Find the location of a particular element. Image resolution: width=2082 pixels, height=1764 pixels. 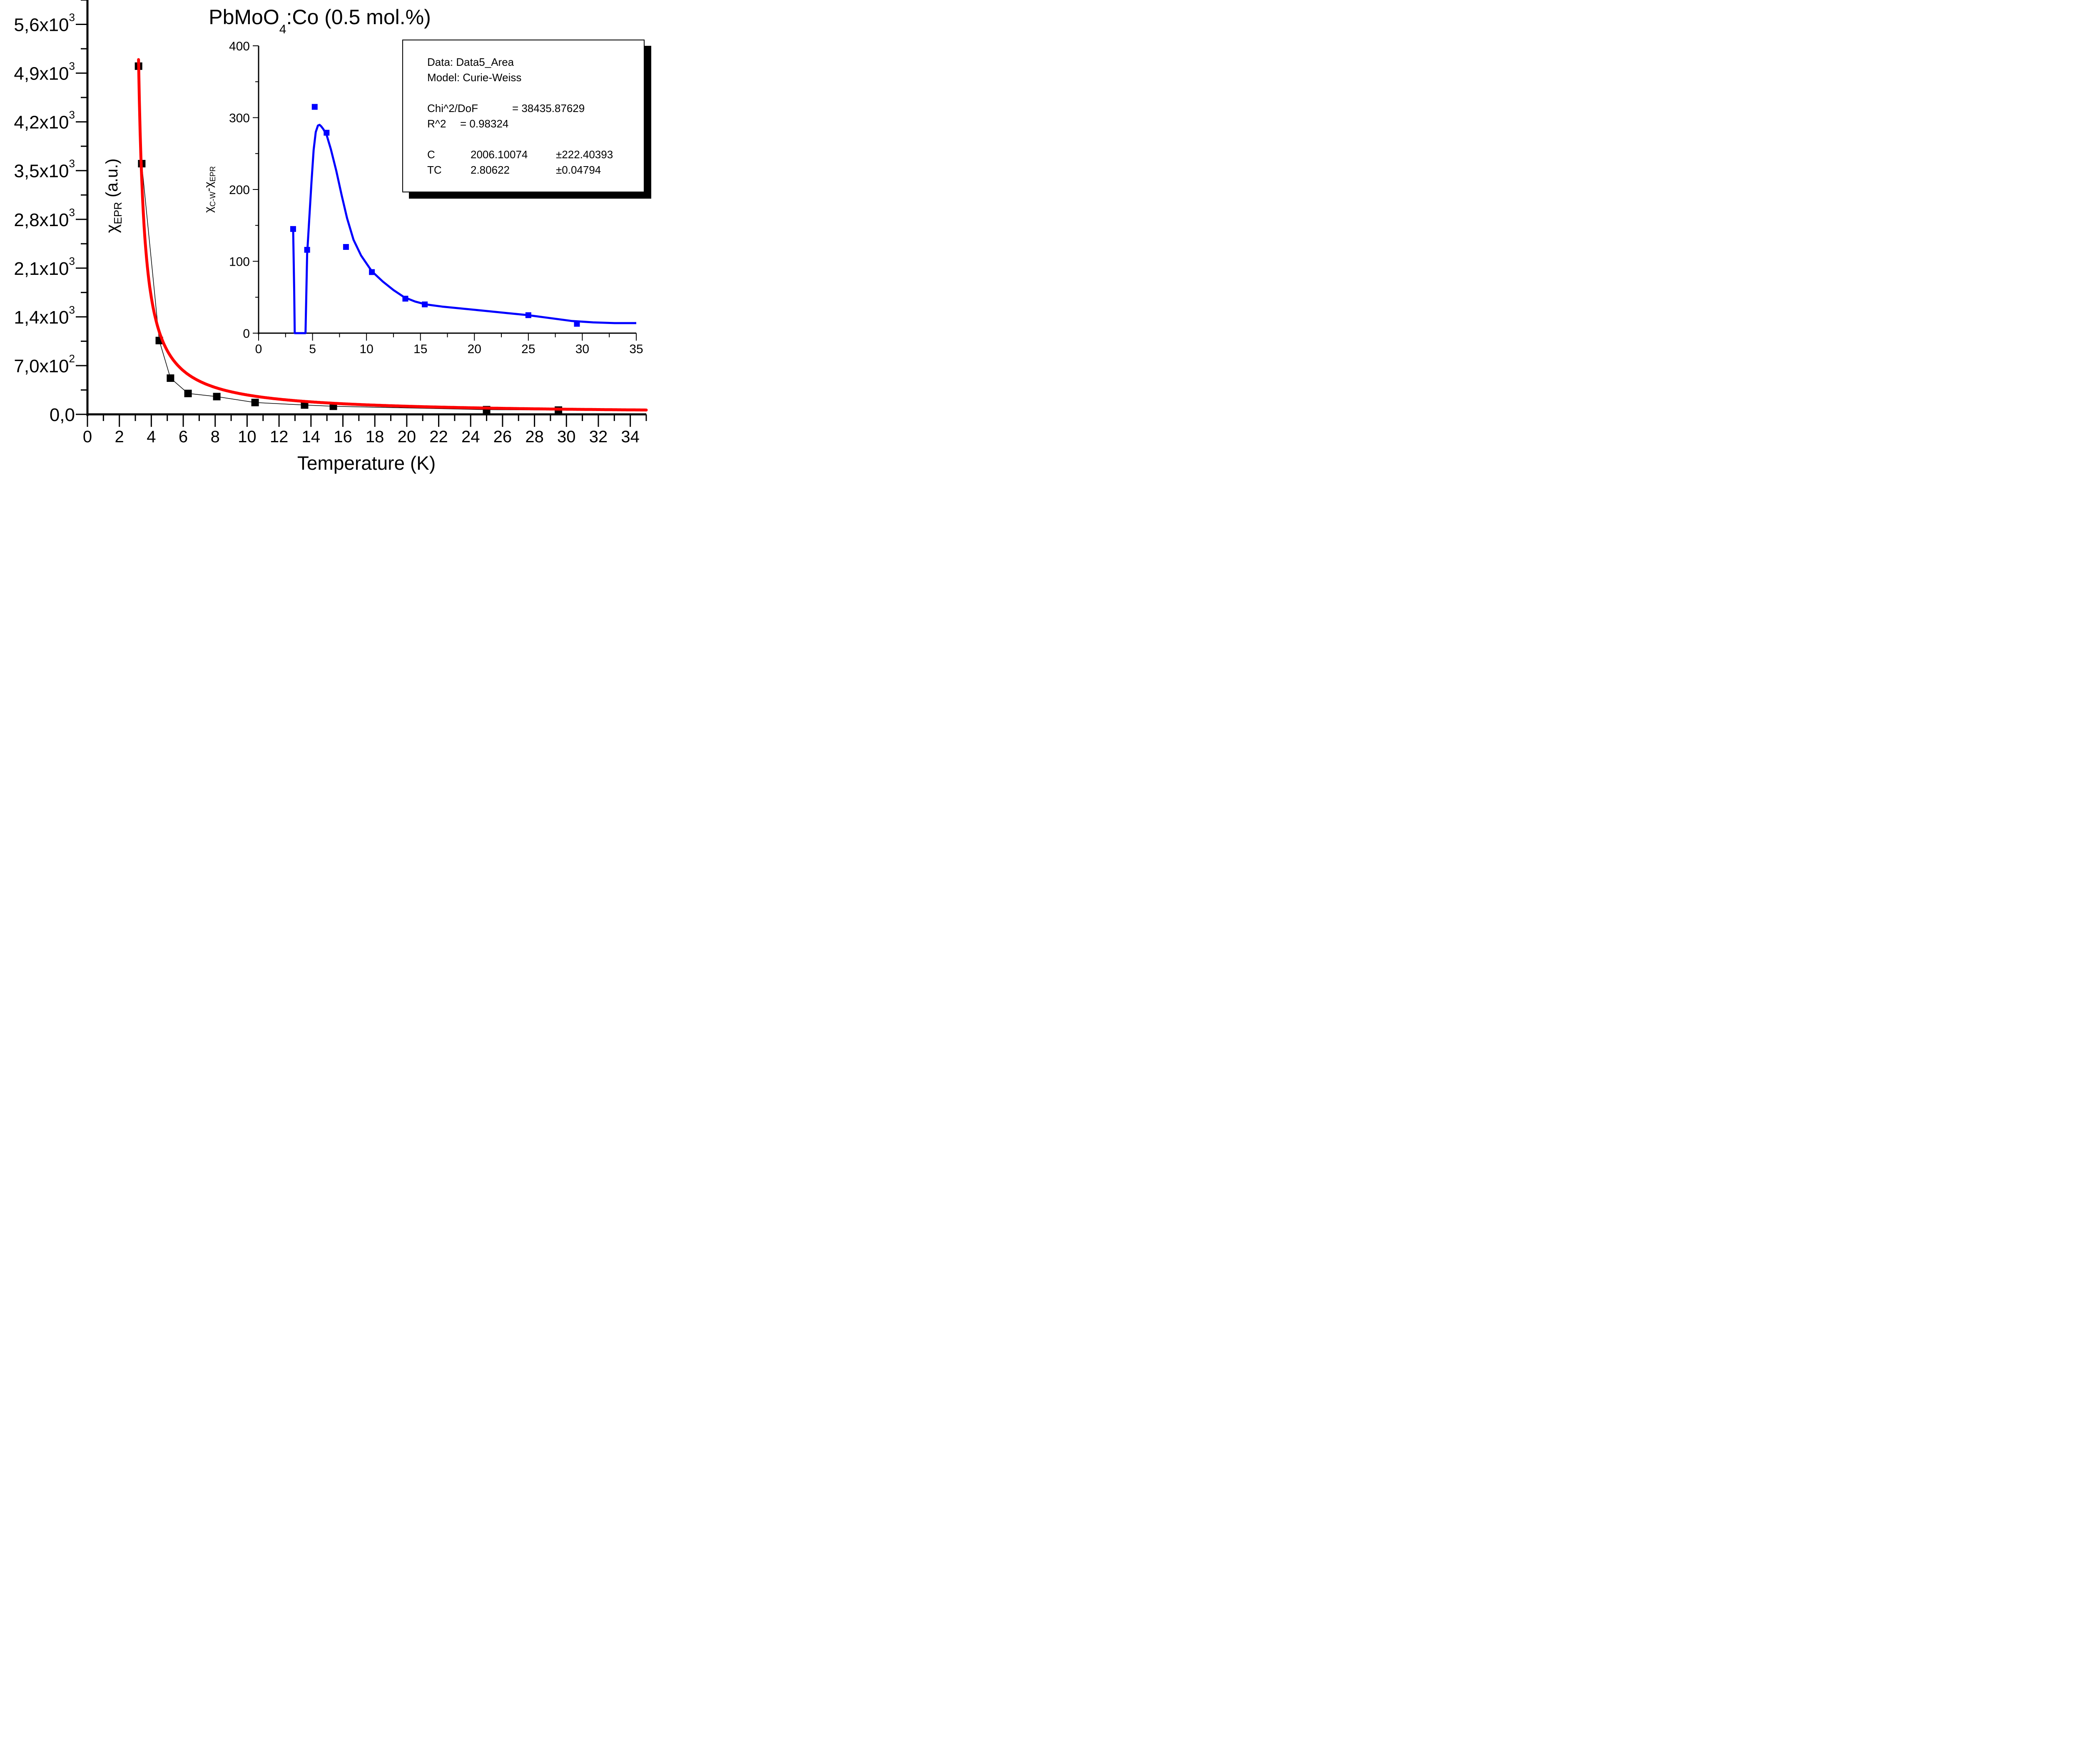

inset-series is located at coordinates (463, 219).